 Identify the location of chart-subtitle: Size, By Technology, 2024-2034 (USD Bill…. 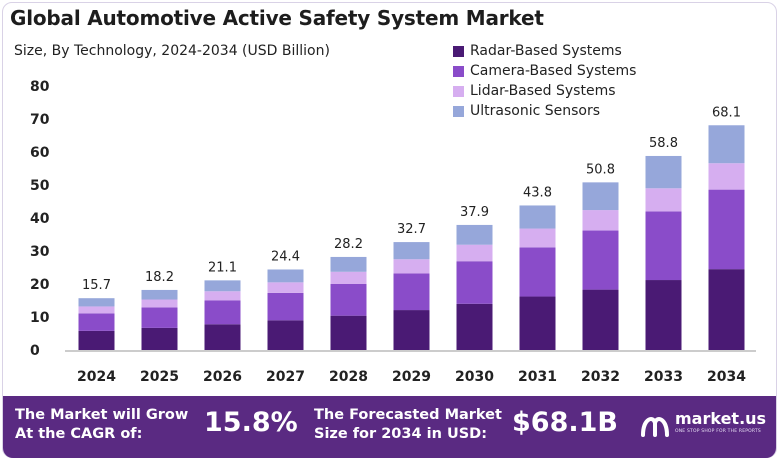
(172, 51).